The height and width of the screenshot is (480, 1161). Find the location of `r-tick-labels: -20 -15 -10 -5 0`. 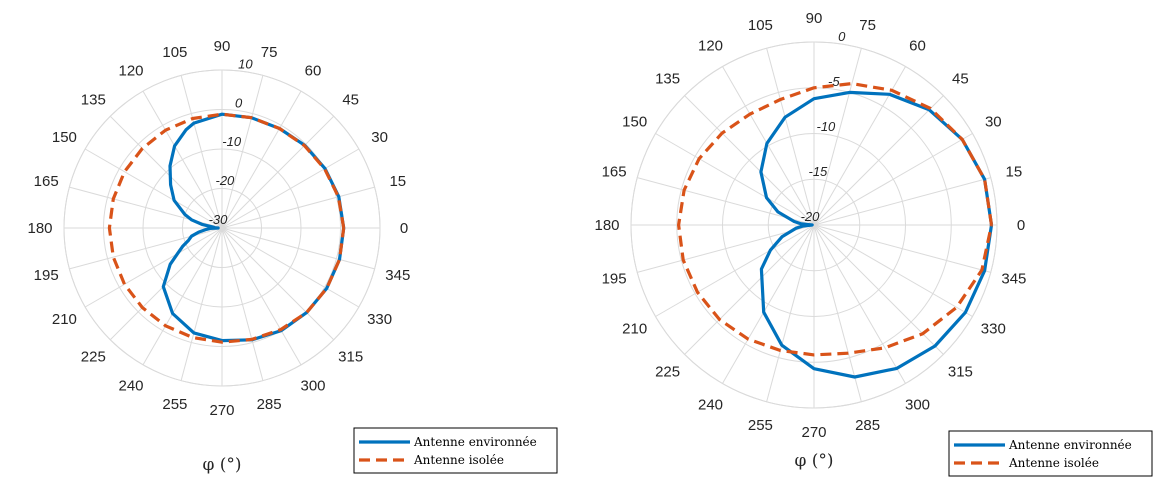

r-tick-labels: -20 -15 -10 -5 0 is located at coordinates (824, 126).